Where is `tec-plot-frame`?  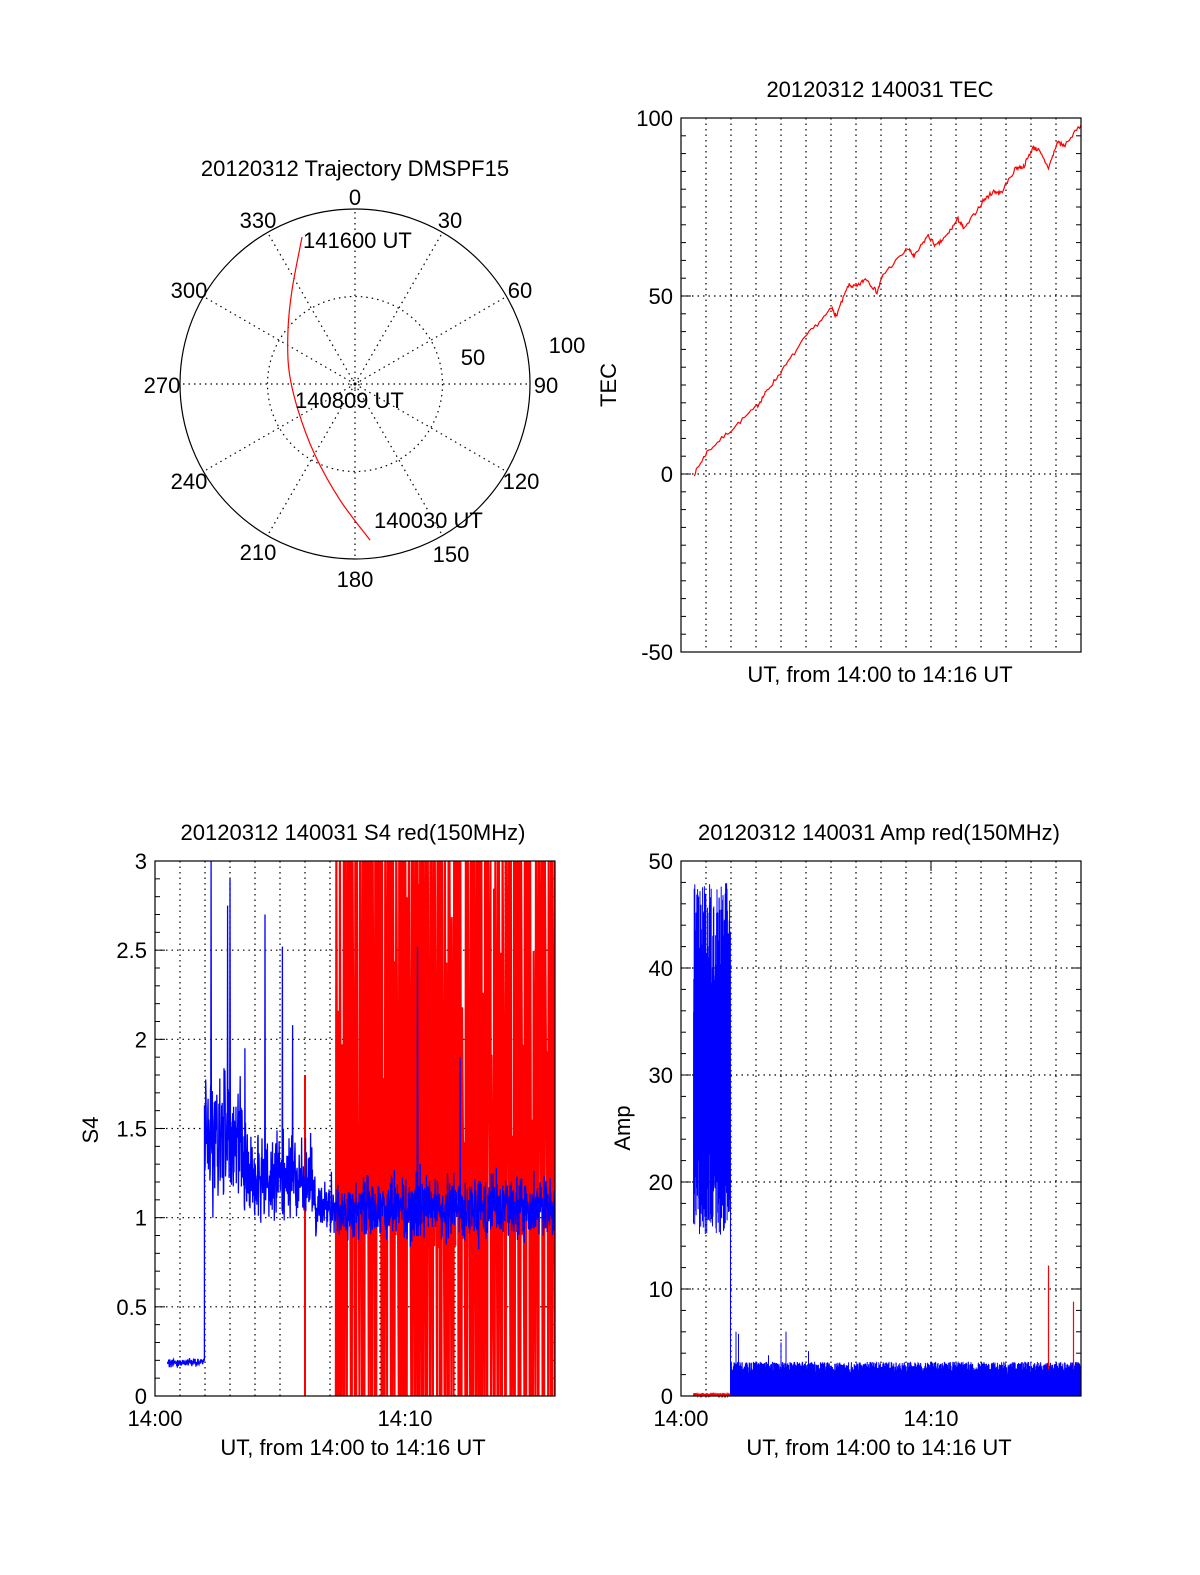 tec-plot-frame is located at coordinates (881, 385).